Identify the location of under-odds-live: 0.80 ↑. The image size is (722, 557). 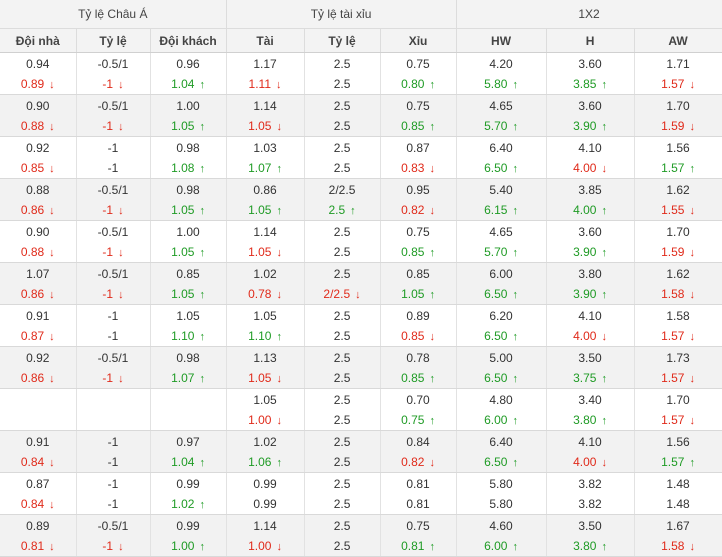
(418, 84).